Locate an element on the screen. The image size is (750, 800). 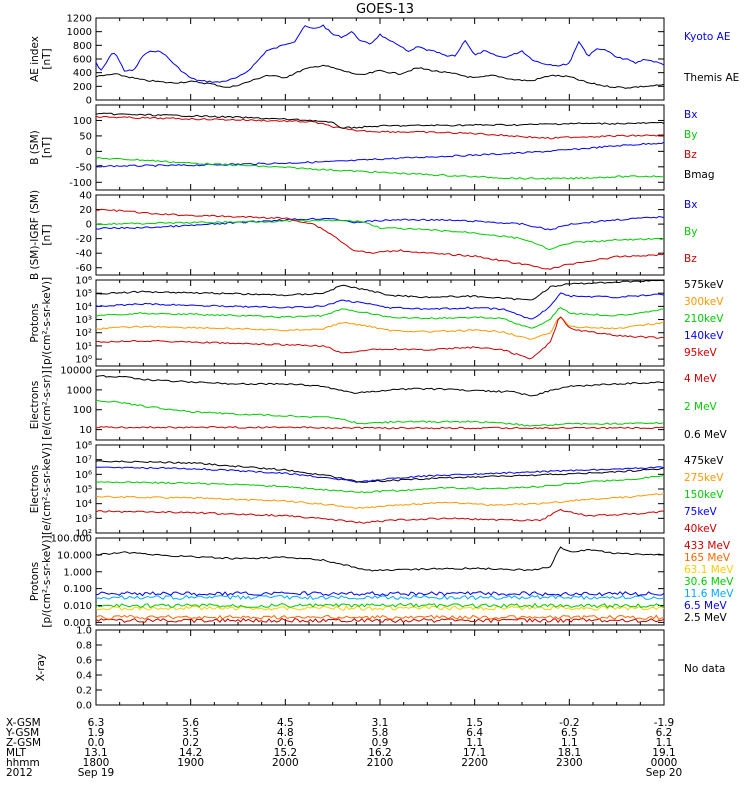
footer-label-hhmm: hhmm is located at coordinates (23, 763).